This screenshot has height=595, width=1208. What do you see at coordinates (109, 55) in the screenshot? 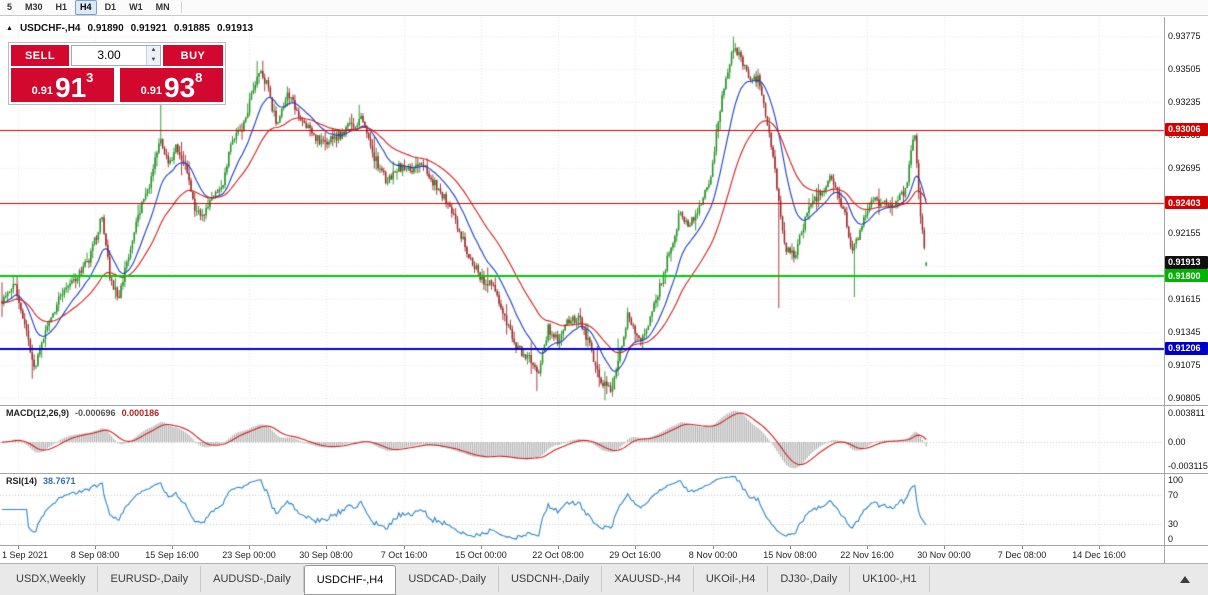
I see `volume-value: 3.00` at bounding box center [109, 55].